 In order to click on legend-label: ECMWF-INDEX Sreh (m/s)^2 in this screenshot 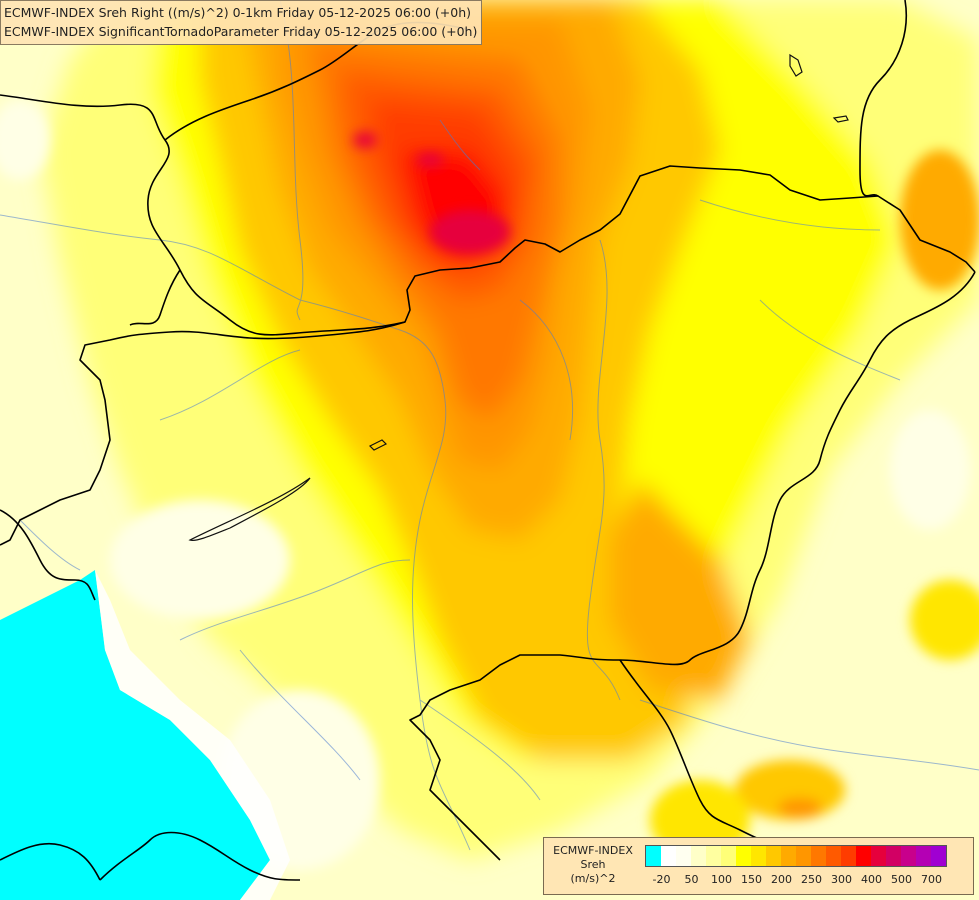, I will do `click(593, 865)`.